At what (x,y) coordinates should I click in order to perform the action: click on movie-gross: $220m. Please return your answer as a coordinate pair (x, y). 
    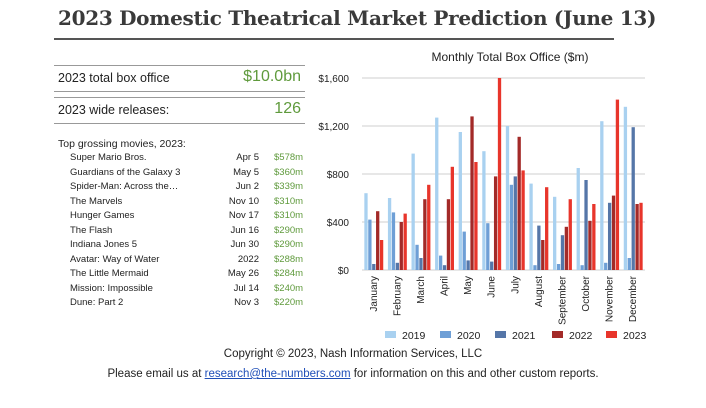
    Looking at the image, I should click on (289, 302).